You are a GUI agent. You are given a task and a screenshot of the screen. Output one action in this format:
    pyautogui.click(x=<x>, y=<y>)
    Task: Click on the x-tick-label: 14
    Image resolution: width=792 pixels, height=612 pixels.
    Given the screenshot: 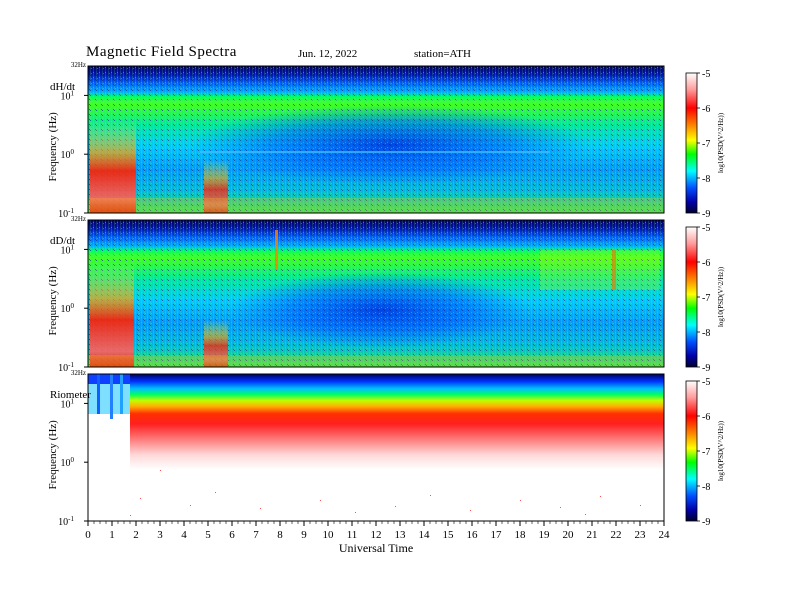 What is the action you would take?
    pyautogui.click(x=425, y=535)
    